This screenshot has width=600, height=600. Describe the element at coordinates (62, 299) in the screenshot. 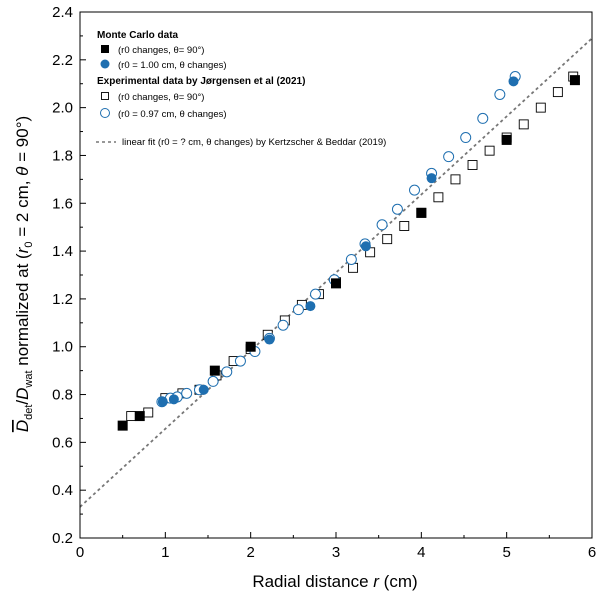

I see `y-tick-label: 1.2` at that location.